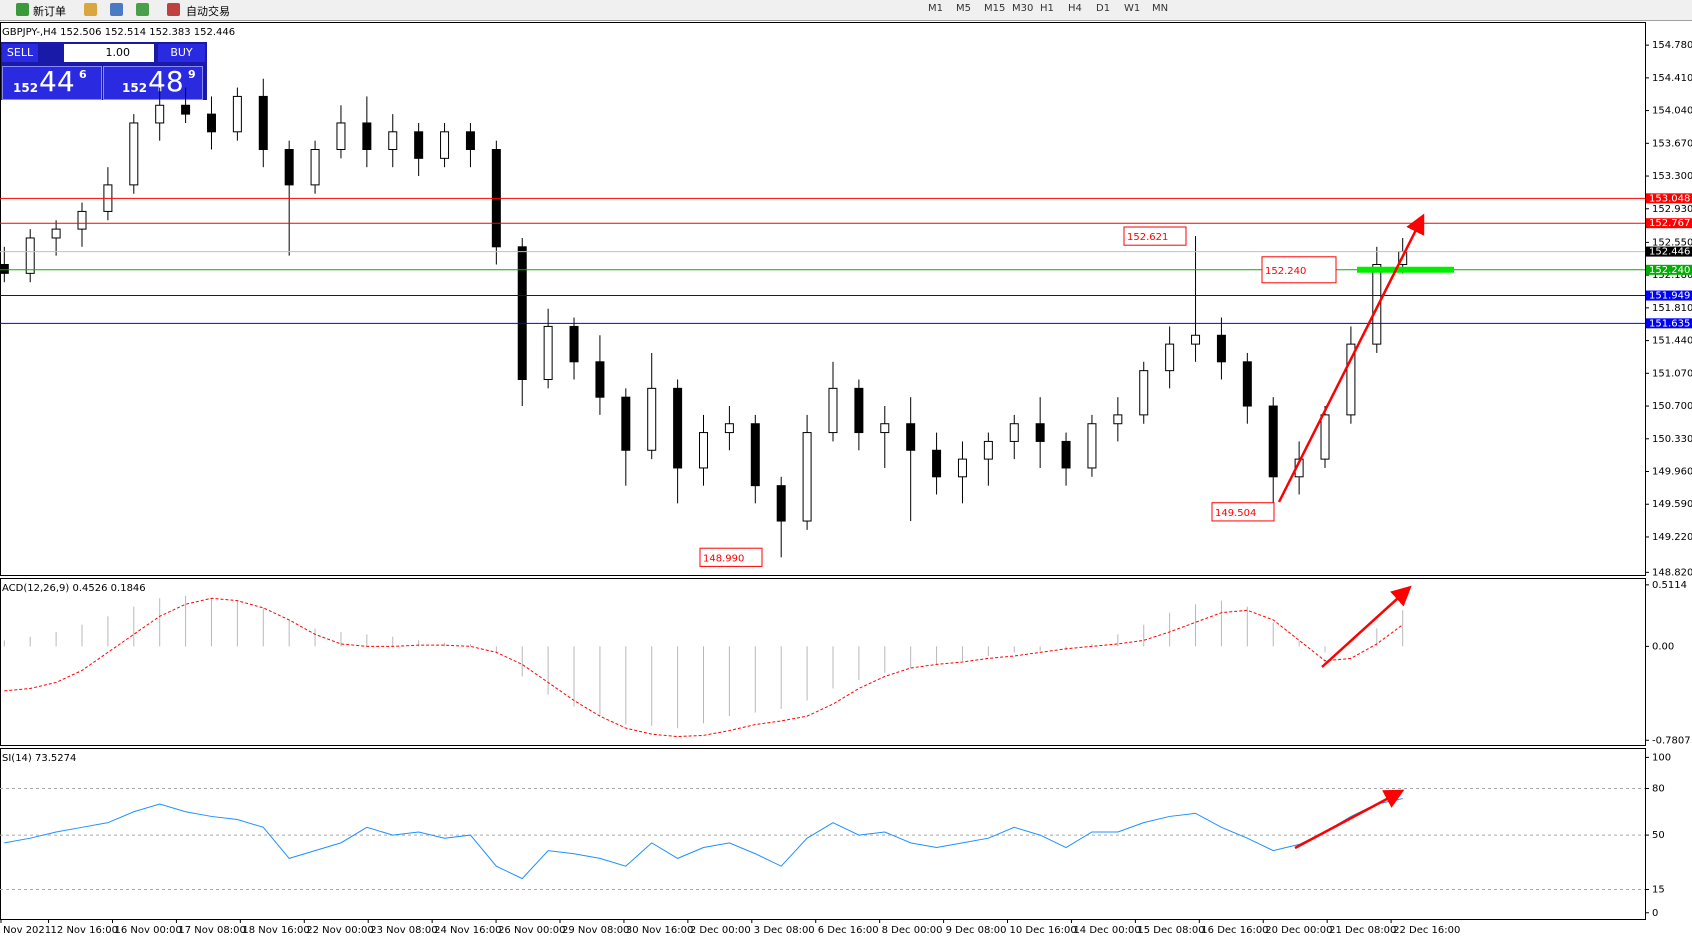 This screenshot has width=1692, height=940. What do you see at coordinates (339, 930) in the screenshot?
I see `x-tick-label: 22 Nov 00:00` at bounding box center [339, 930].